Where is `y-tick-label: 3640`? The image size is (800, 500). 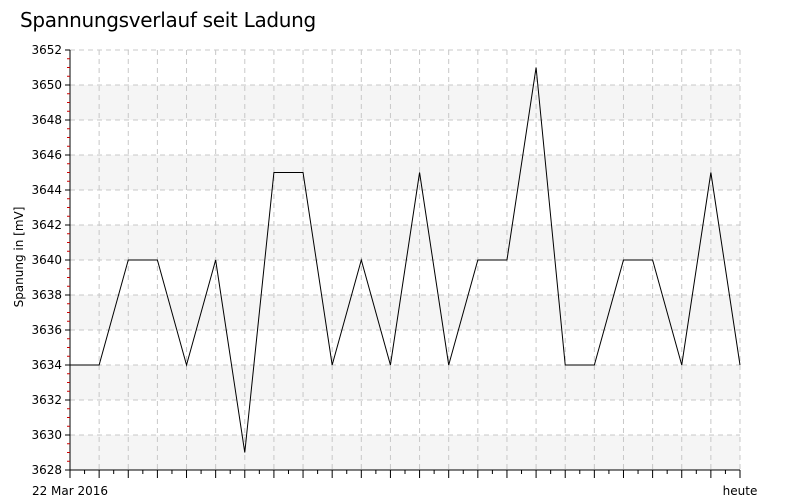
y-tick-label: 3640 is located at coordinates (46, 260).